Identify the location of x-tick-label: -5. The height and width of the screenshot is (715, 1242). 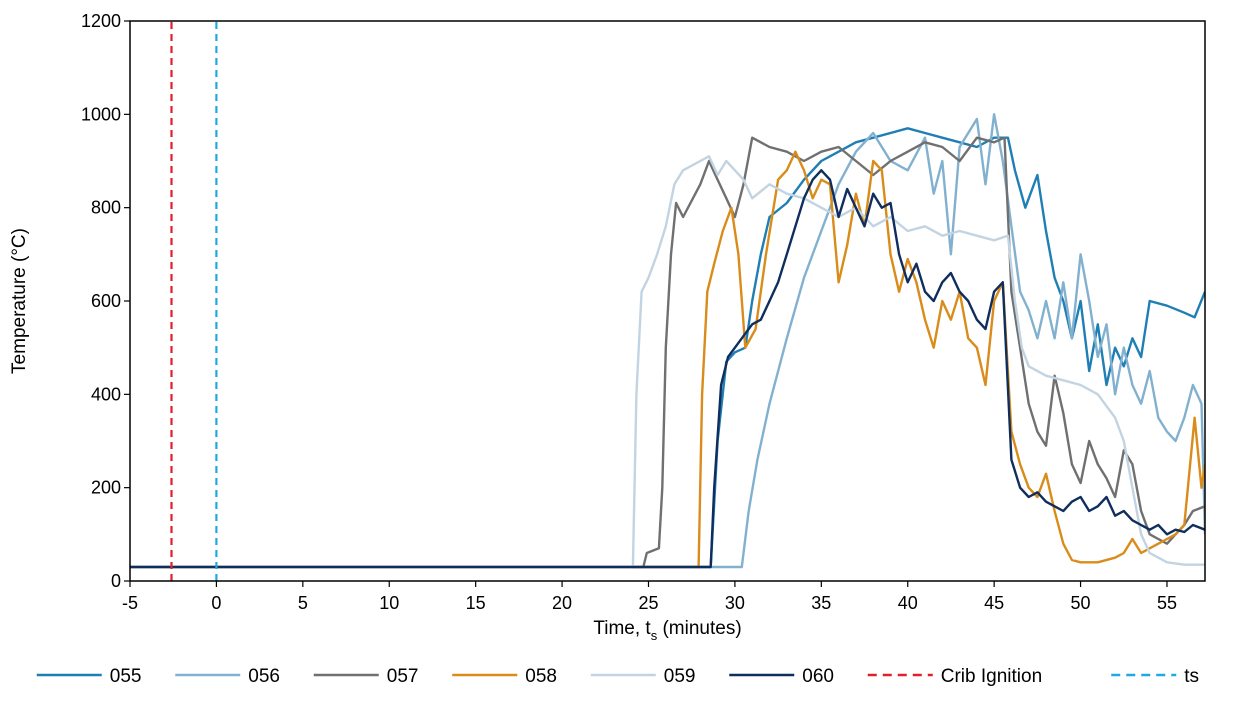
(130, 603).